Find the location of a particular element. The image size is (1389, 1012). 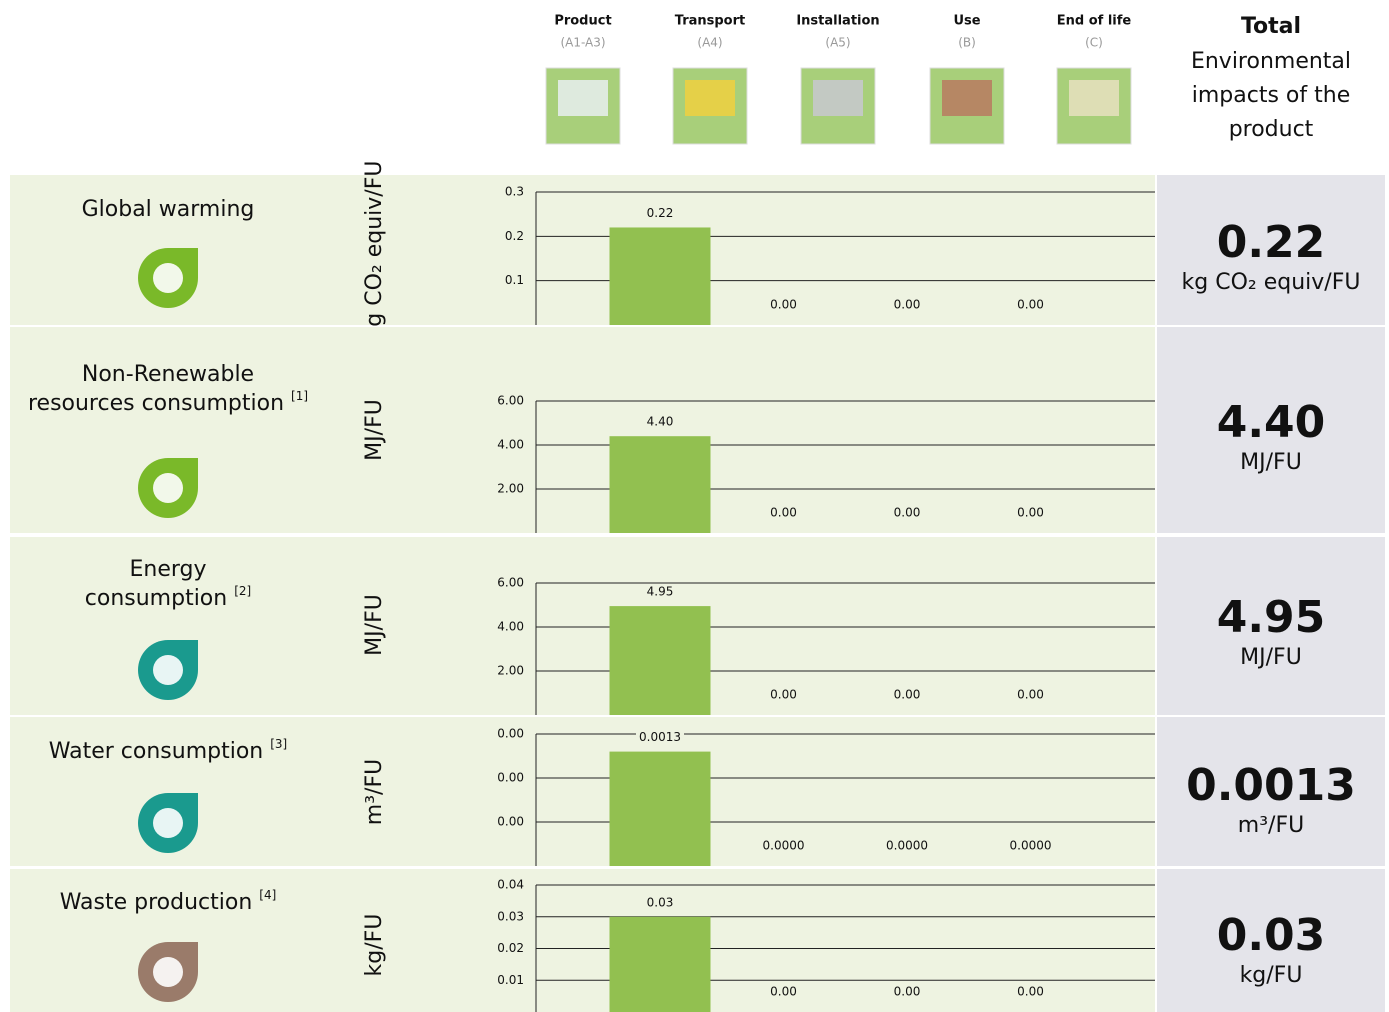

impact-label: resources consumption [1] is located at coordinates (168, 403).